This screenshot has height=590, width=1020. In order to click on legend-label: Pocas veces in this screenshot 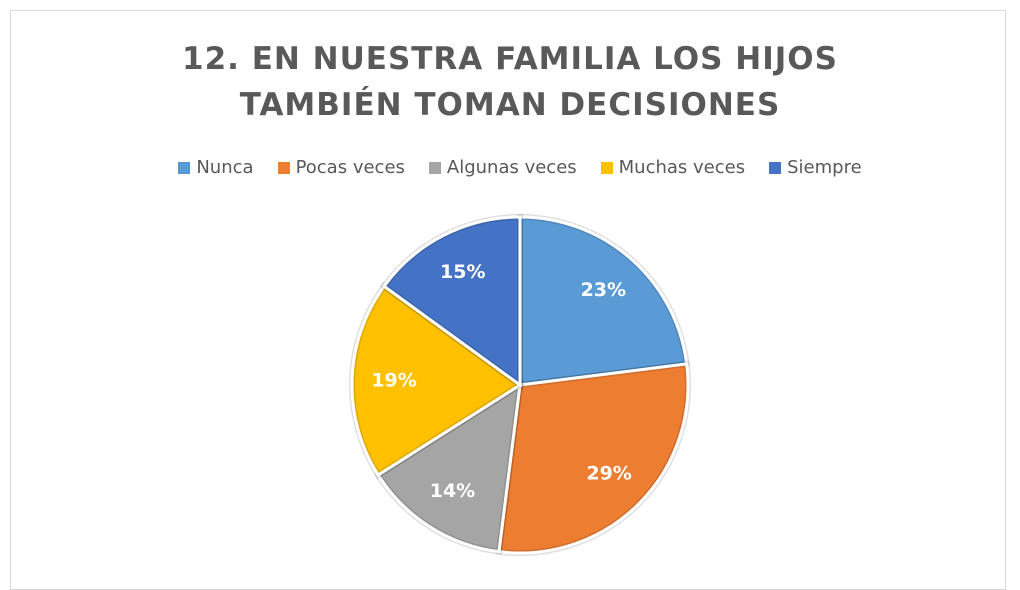, I will do `click(350, 167)`.